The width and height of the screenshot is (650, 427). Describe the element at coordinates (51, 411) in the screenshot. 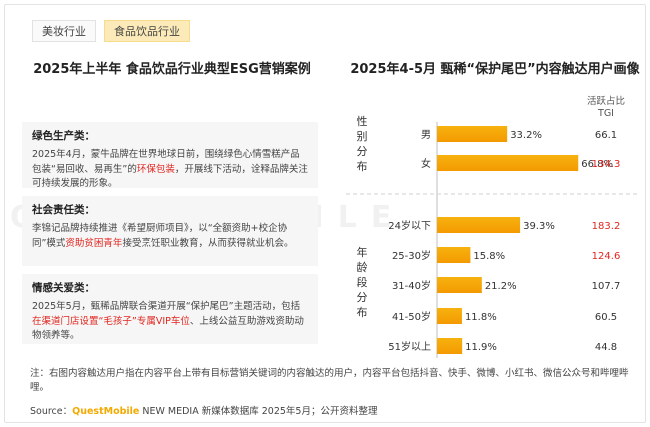

I see `source-prefix: Source：` at that location.